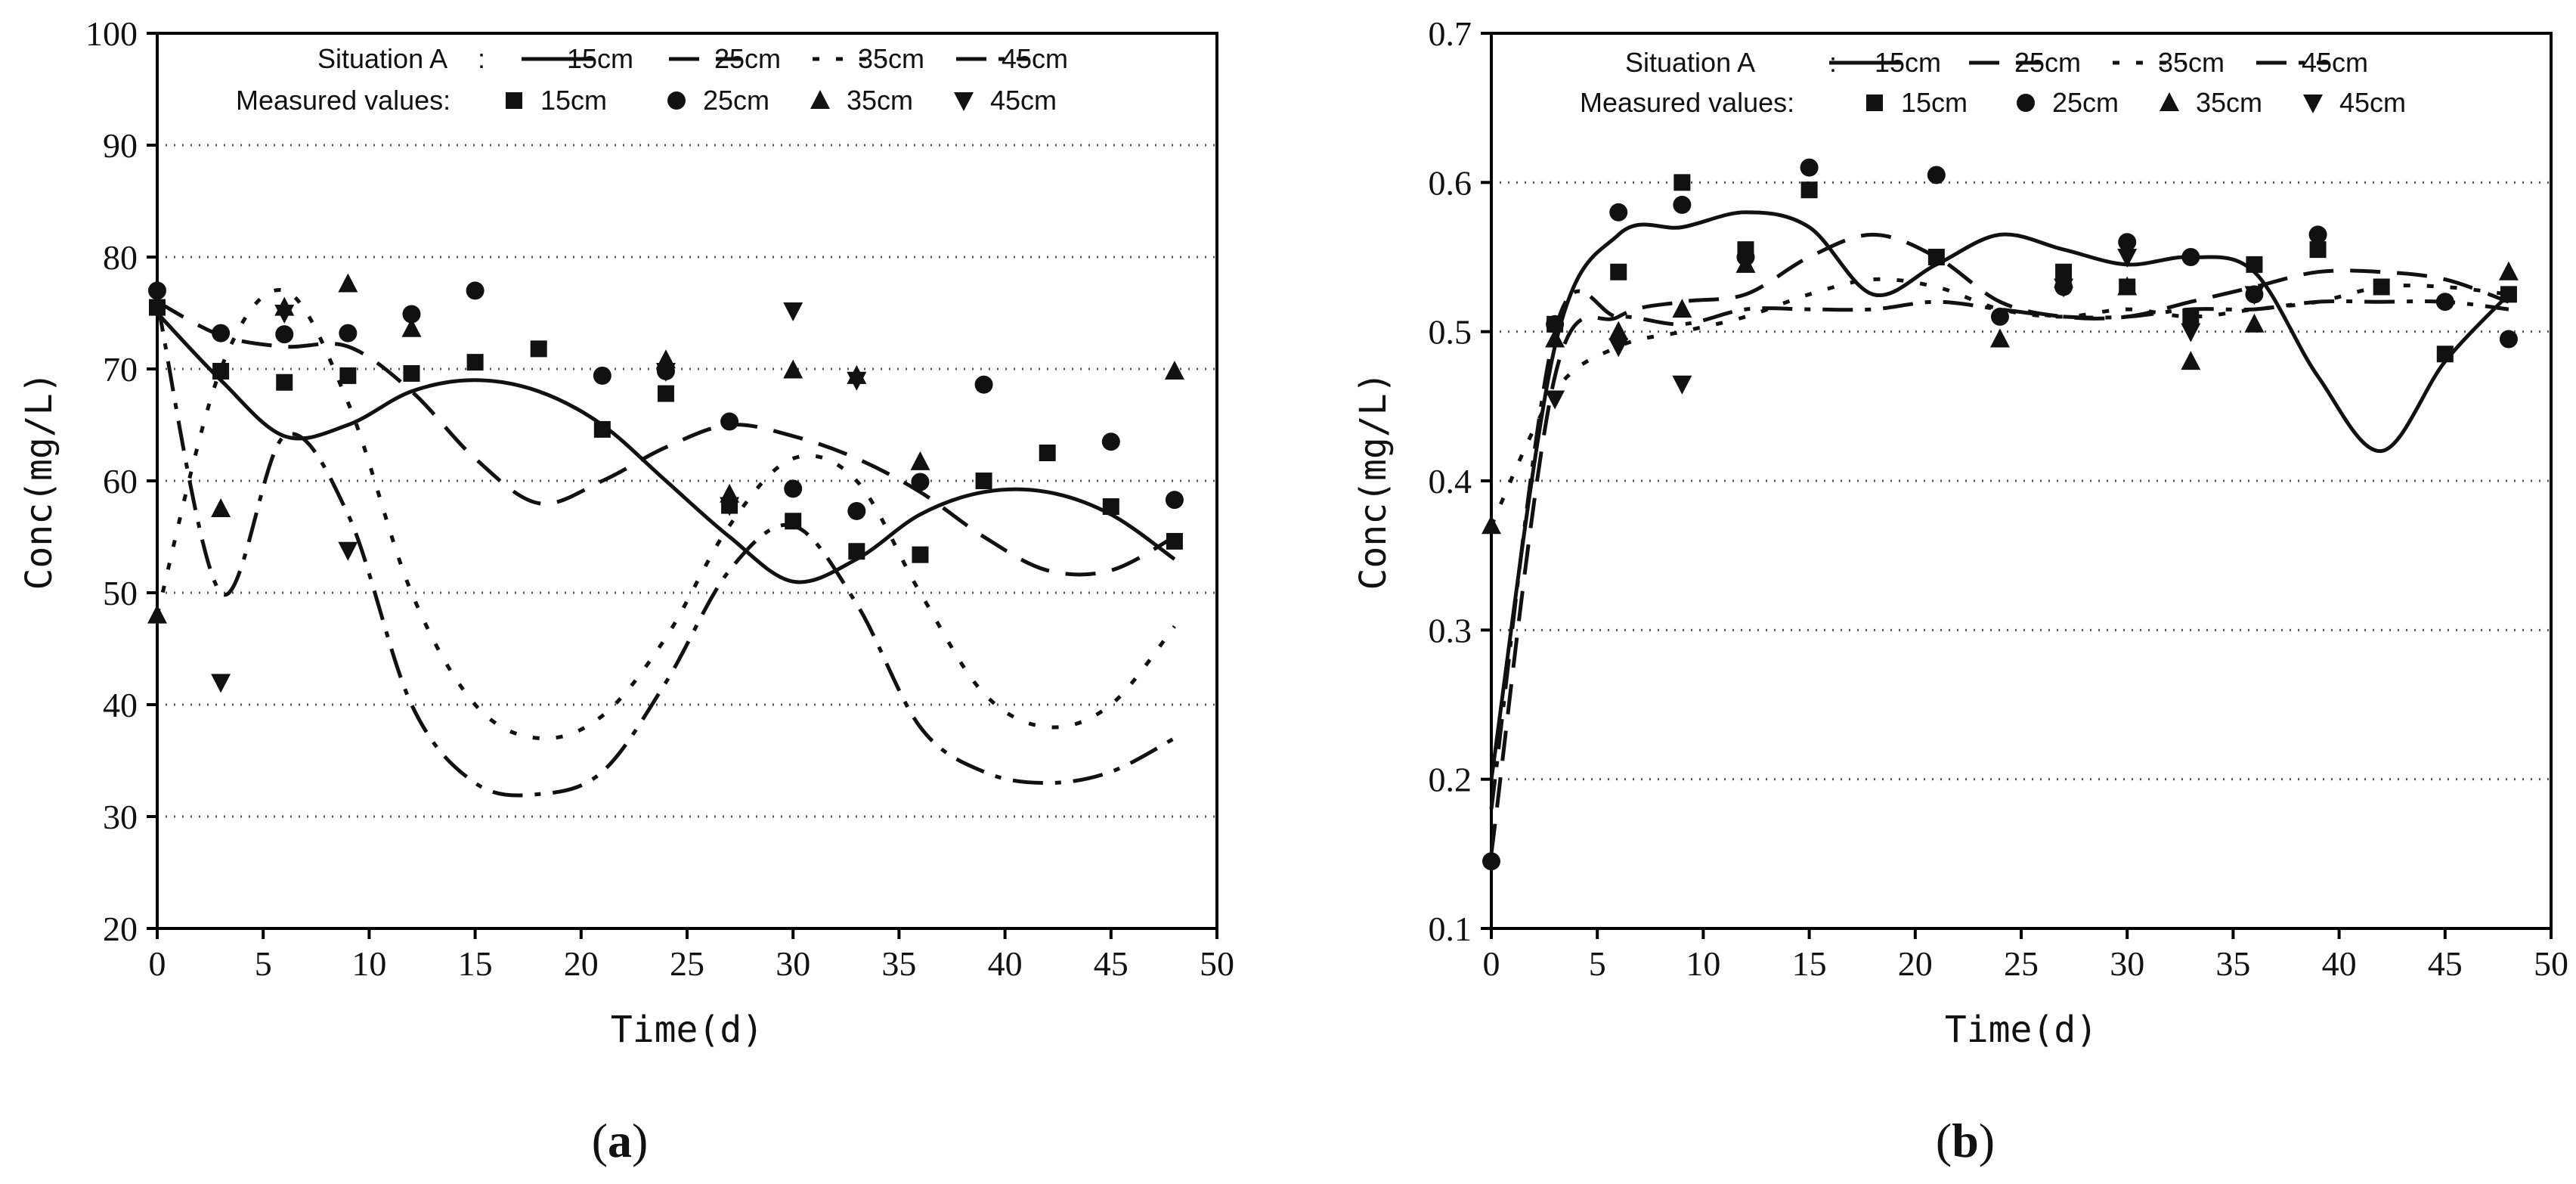  I want to click on x-tick-label: 40, so click(1005, 963).